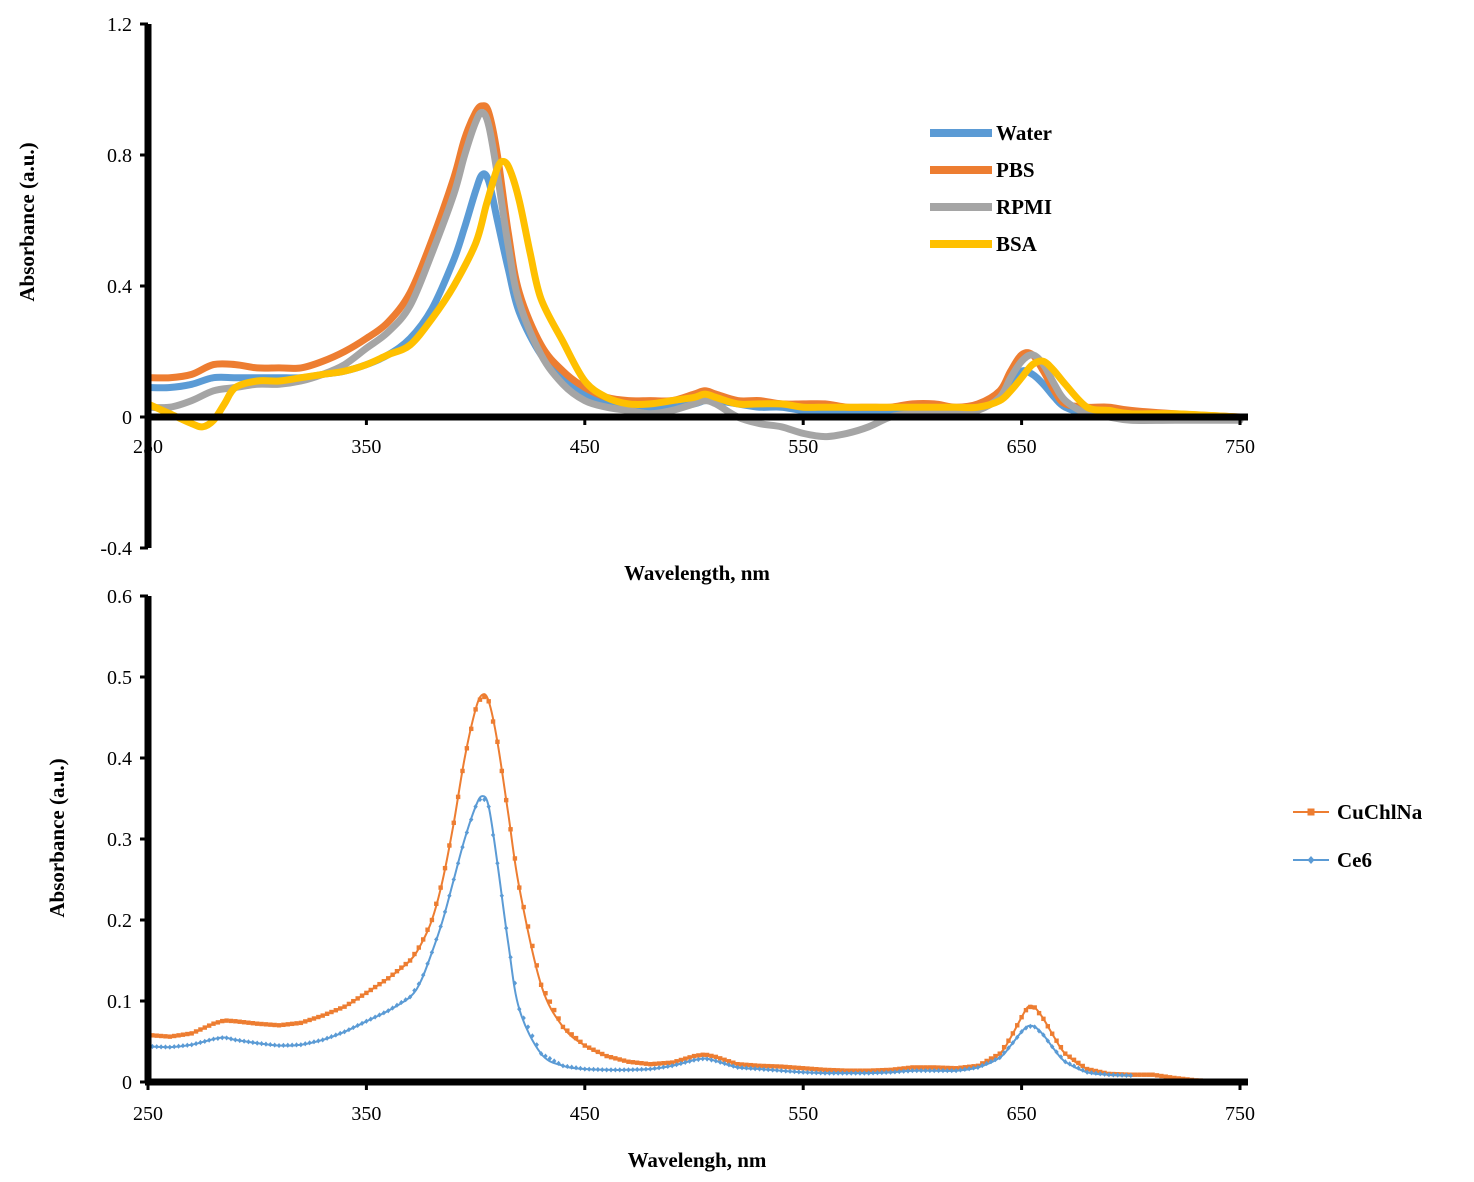 The image size is (1474, 1182). Describe the element at coordinates (1017, 244) in the screenshot. I see `legend-label: BSA` at that location.